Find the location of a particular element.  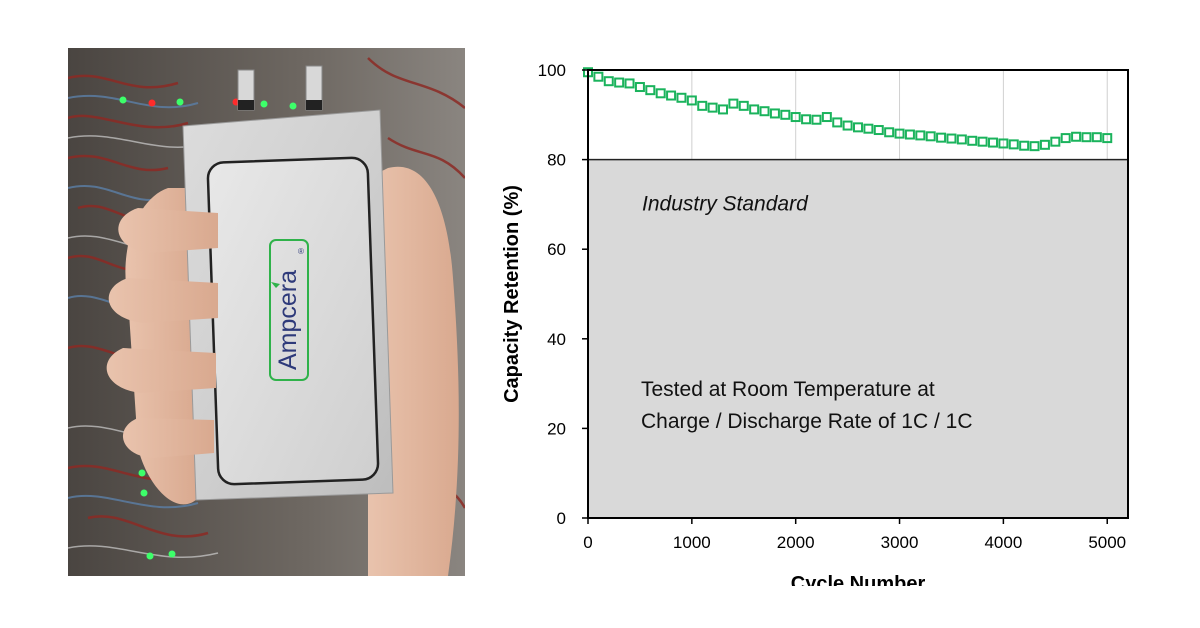

registered-mark: ® is located at coordinates (301, 251).